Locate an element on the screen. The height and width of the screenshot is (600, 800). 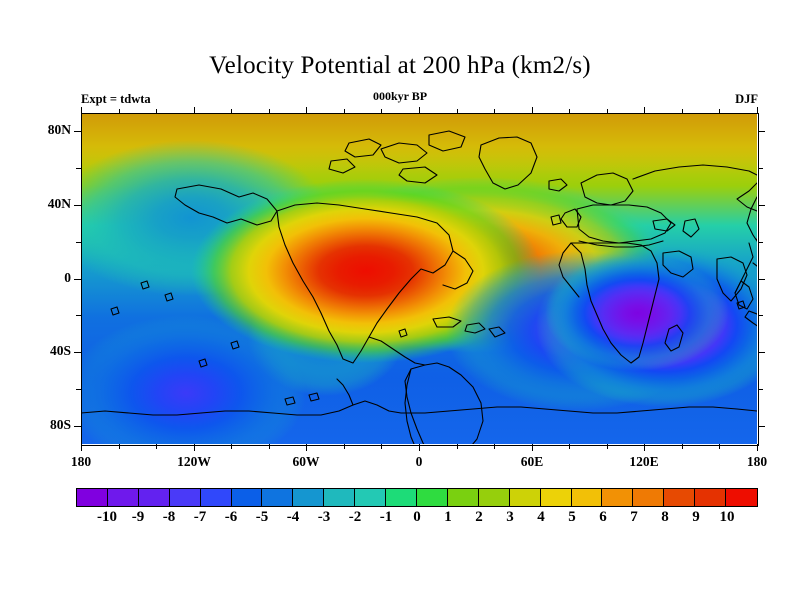
y-axis-label: 80S is located at coordinates (60, 424).